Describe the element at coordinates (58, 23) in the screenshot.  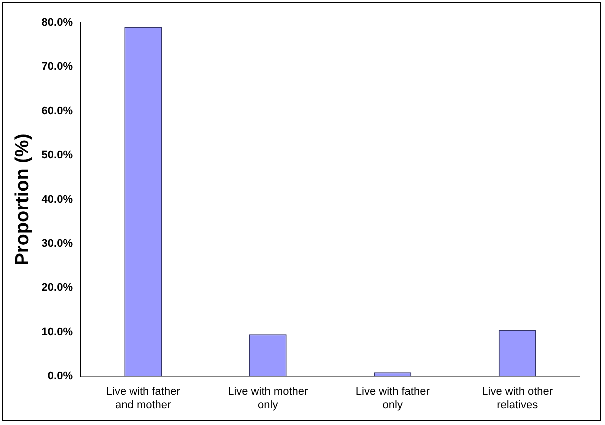
I see `y-tick-label: 80.0%` at that location.